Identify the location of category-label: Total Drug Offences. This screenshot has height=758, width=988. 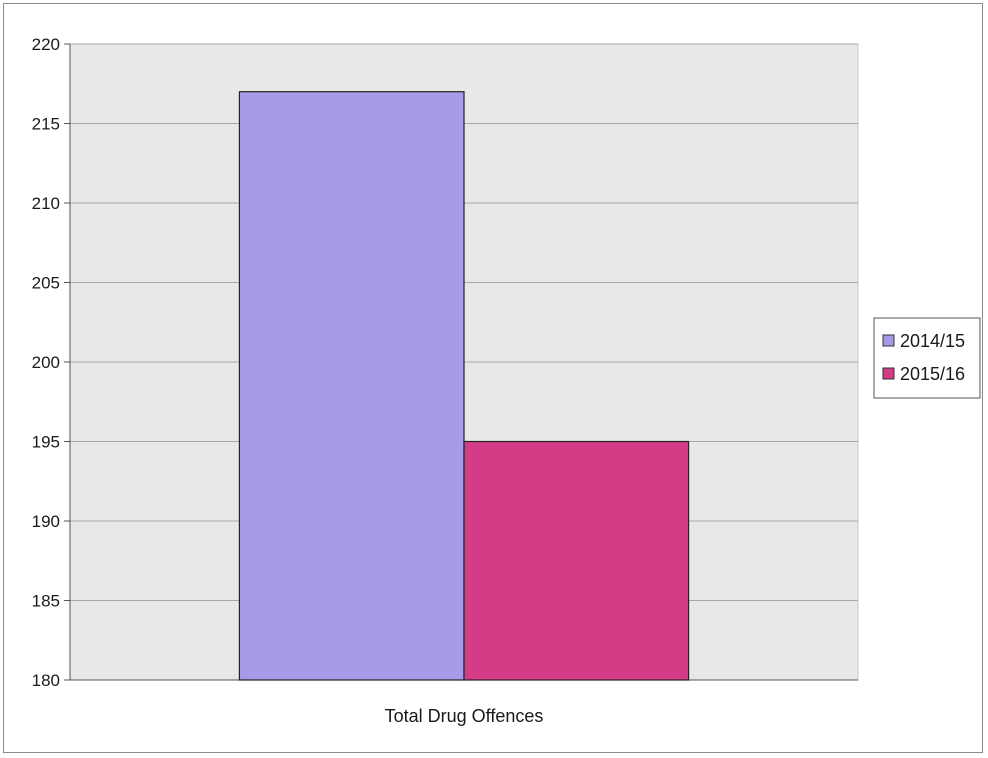
(464, 716).